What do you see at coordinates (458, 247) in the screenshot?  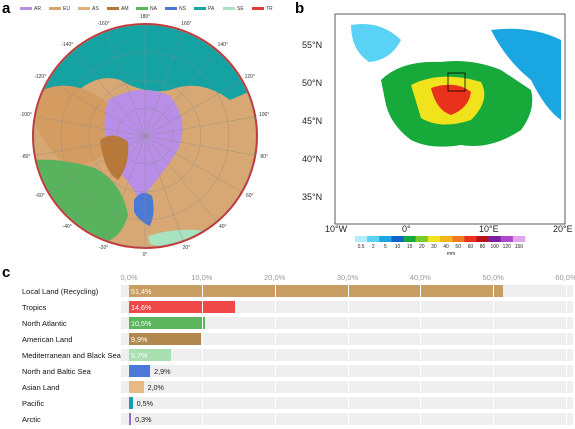 I see `colorbar-tick-label: 50` at bounding box center [458, 247].